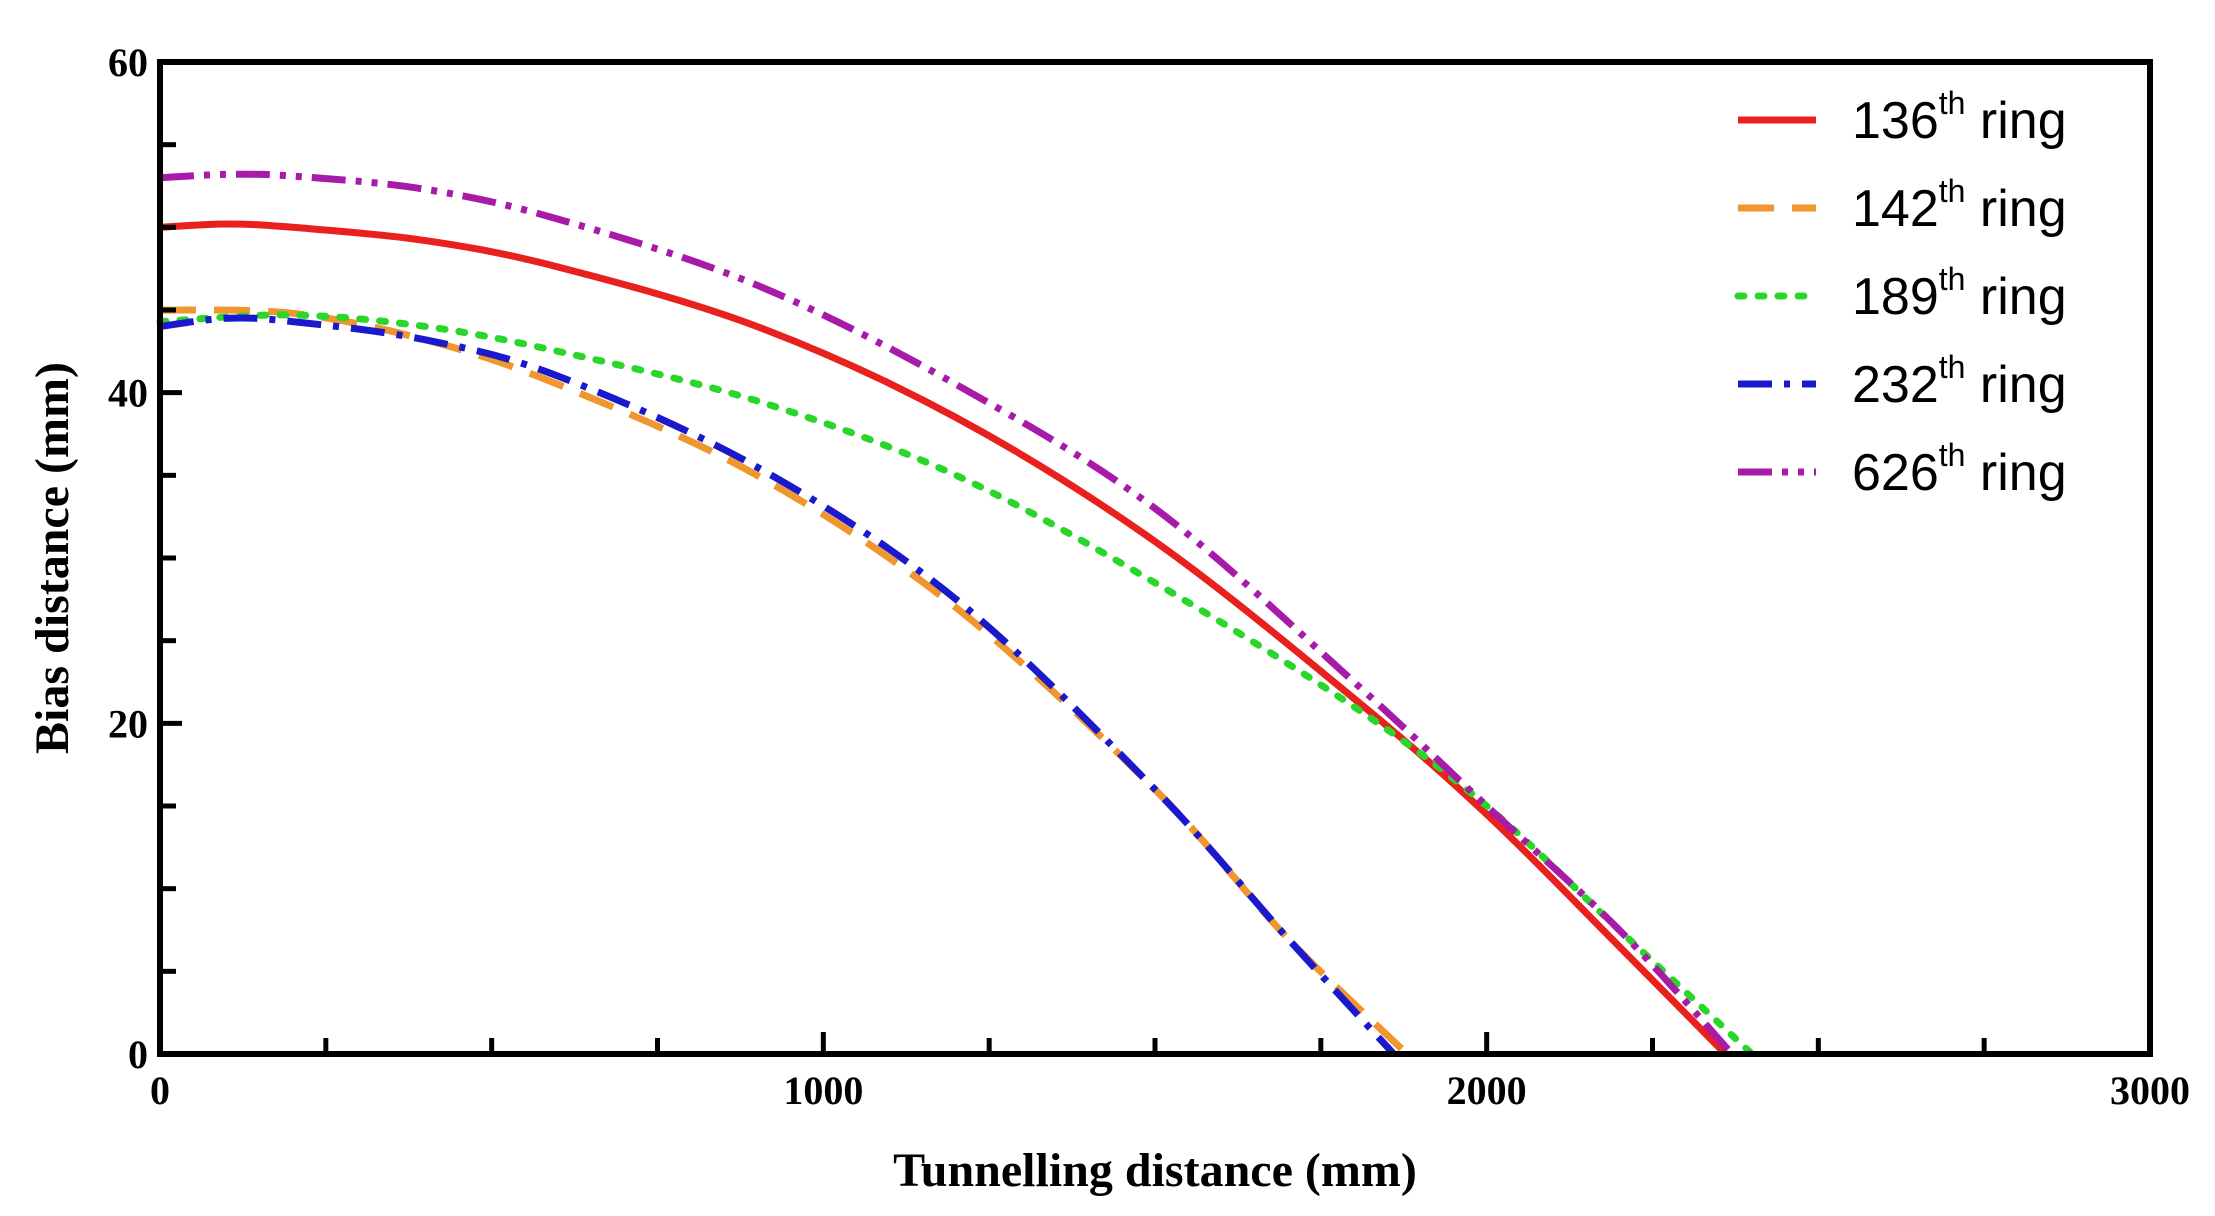 This screenshot has height=1216, width=2215. What do you see at coordinates (823, 1090) in the screenshot?
I see `x-tick-label: 1000` at bounding box center [823, 1090].